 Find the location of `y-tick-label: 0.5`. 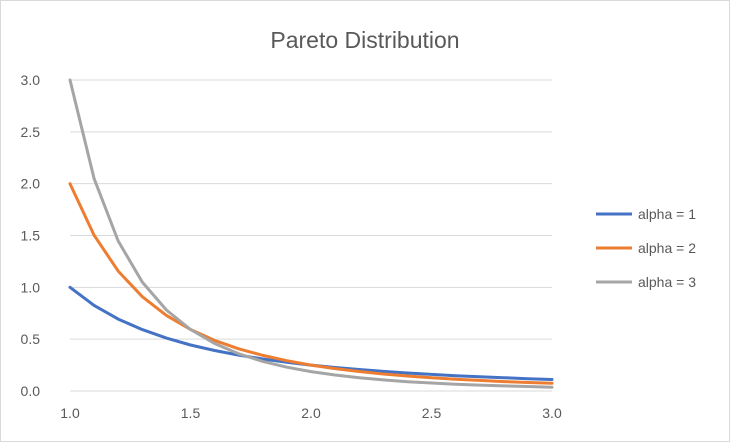

y-tick-label: 0.5 is located at coordinates (31, 339).